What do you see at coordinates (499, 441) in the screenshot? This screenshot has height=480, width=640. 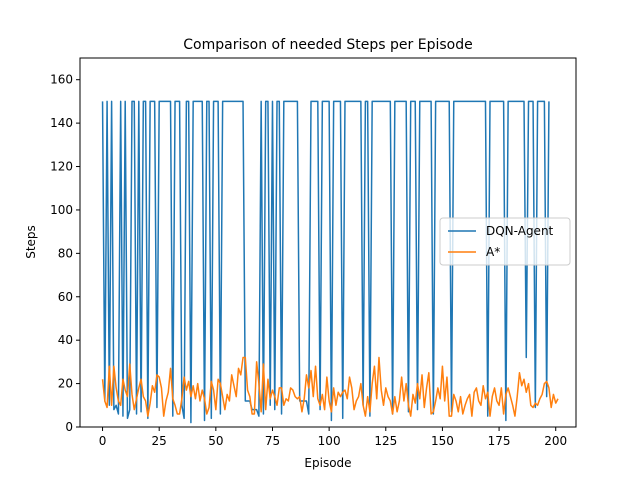 I see `x-tick-label: 175` at bounding box center [499, 441].